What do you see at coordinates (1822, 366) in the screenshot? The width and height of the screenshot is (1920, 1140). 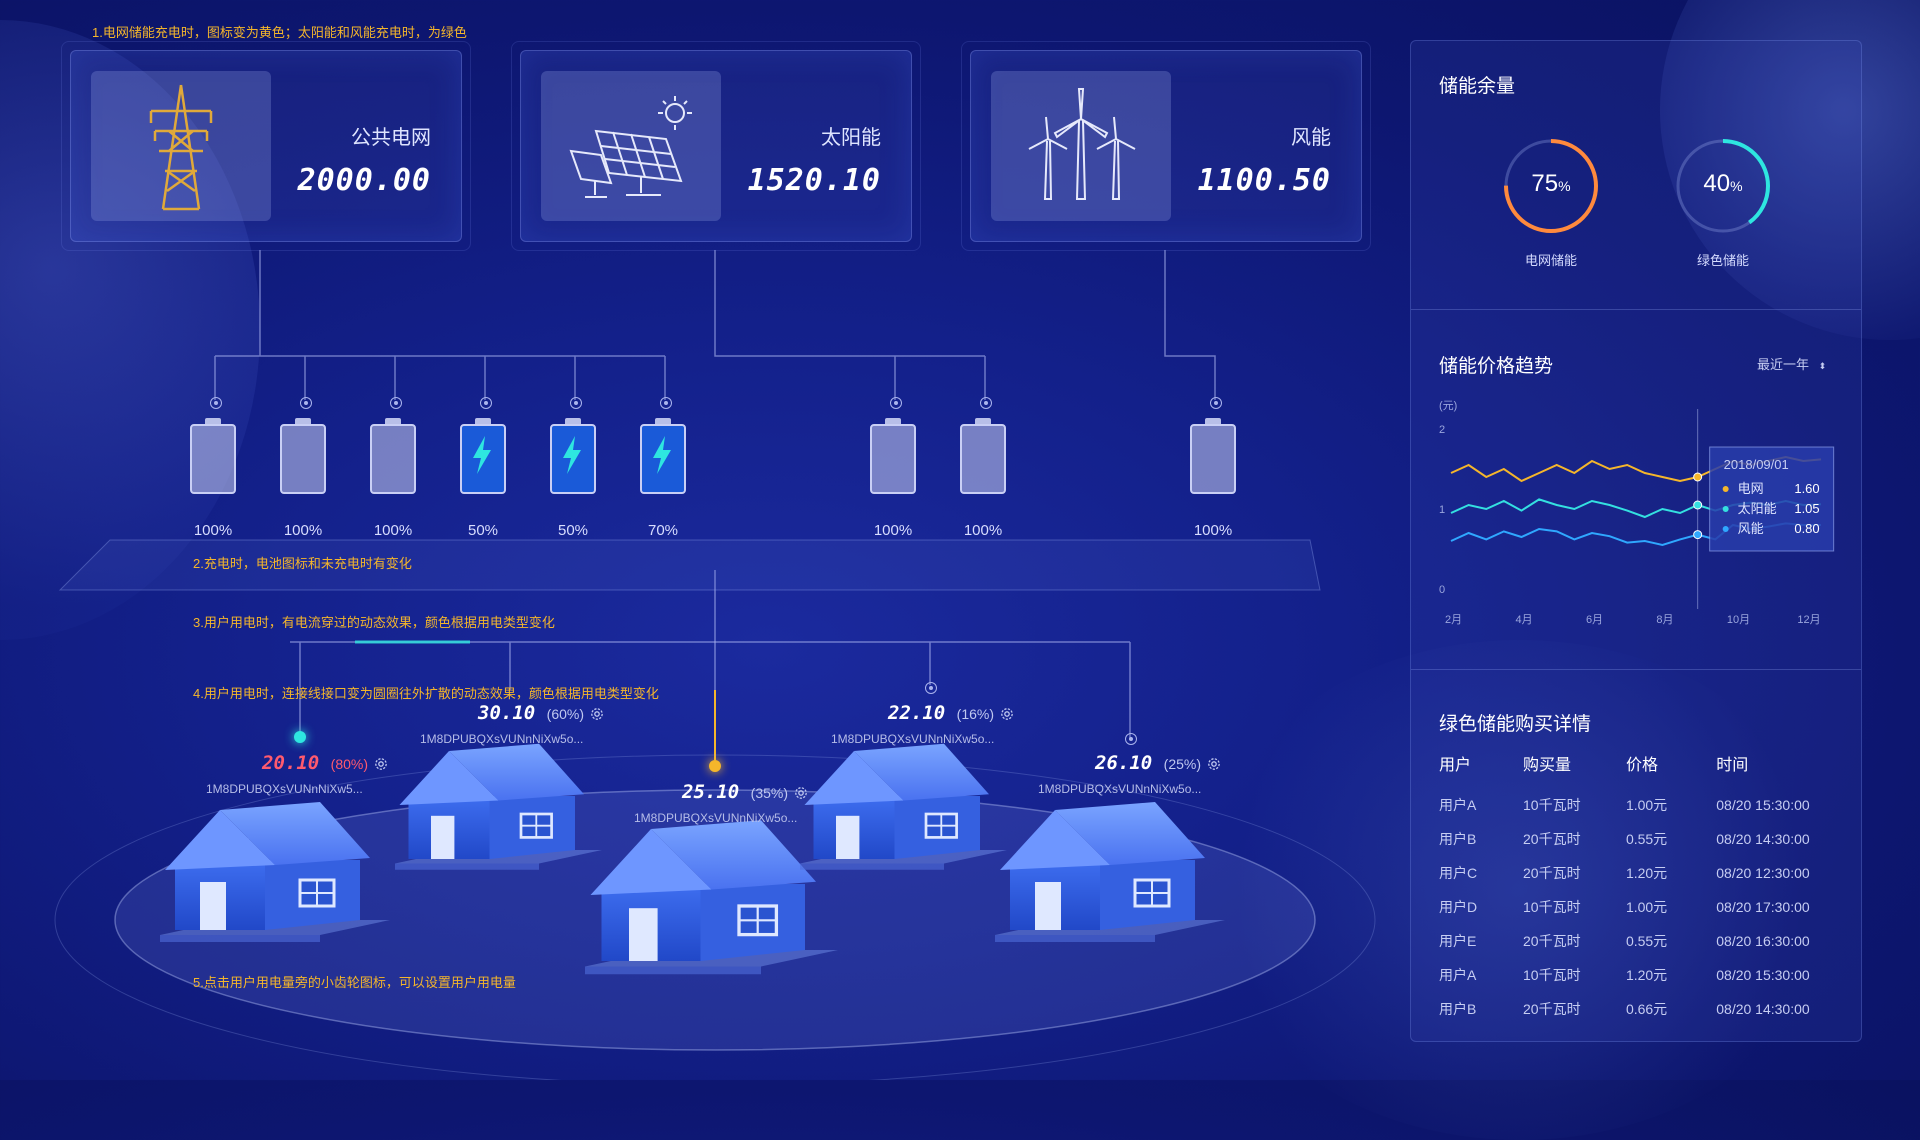 I see `sort-arrows-icon: ⬍` at bounding box center [1822, 366].